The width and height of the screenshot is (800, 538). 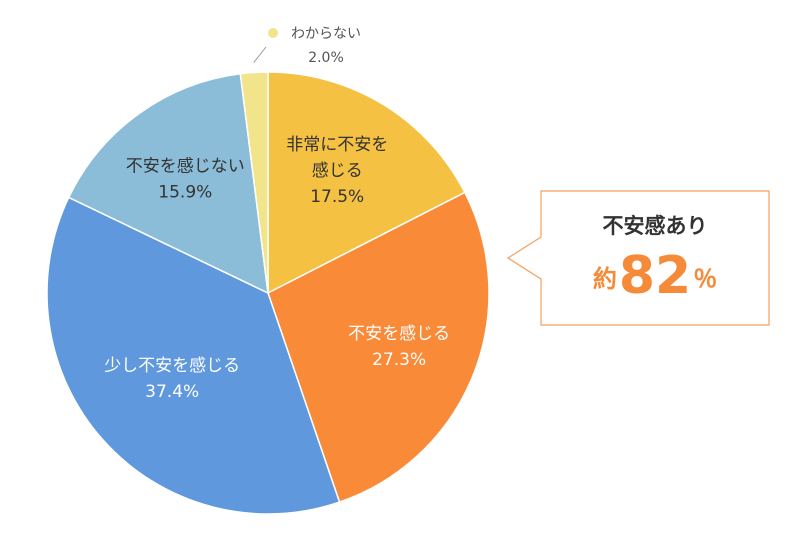 I want to click on slice-value-label: 15.9%, so click(x=185, y=192).